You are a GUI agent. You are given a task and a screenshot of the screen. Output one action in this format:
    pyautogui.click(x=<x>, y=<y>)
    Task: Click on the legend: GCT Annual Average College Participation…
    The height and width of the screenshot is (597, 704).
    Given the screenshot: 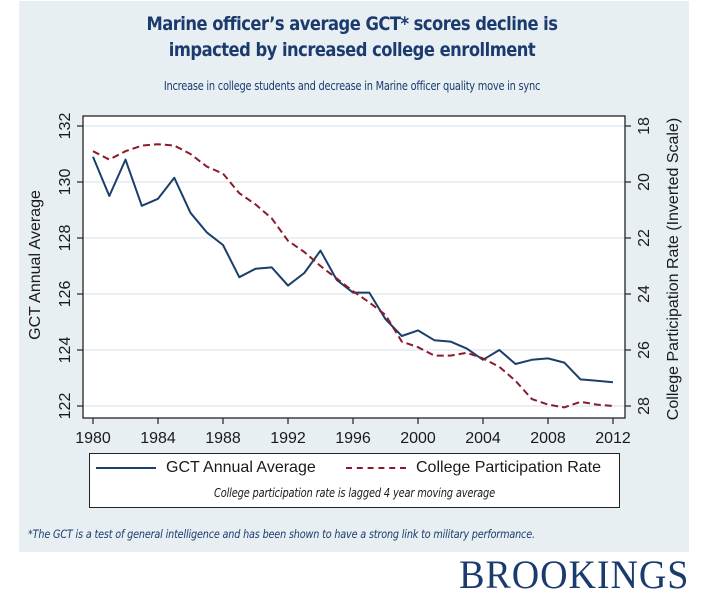 What is the action you would take?
    pyautogui.click(x=354, y=480)
    